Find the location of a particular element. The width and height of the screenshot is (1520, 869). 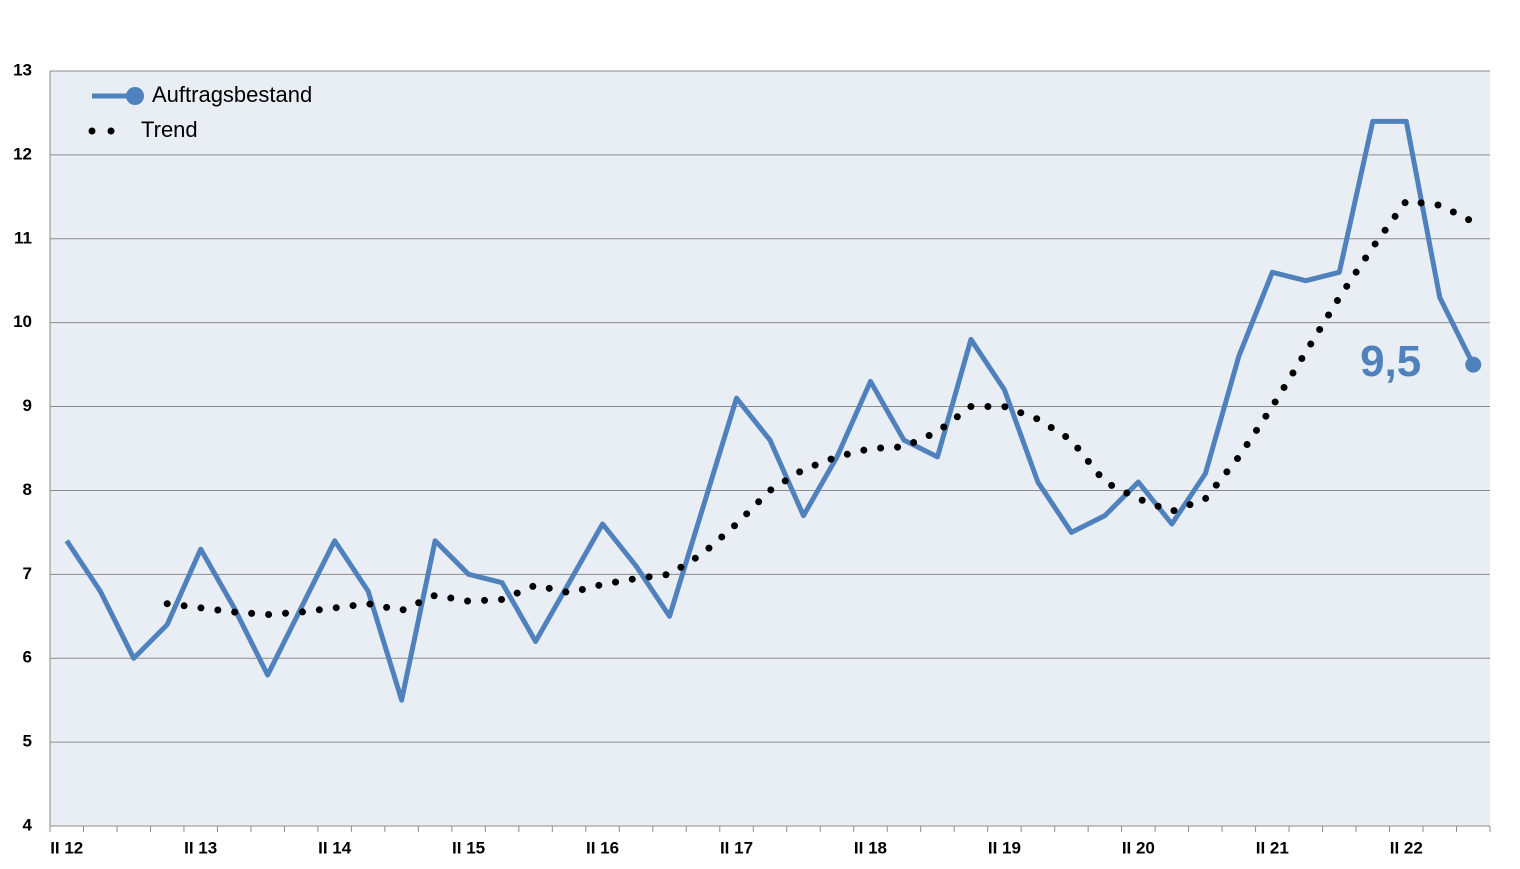

x-tick-label: II 17 is located at coordinates (736, 847).